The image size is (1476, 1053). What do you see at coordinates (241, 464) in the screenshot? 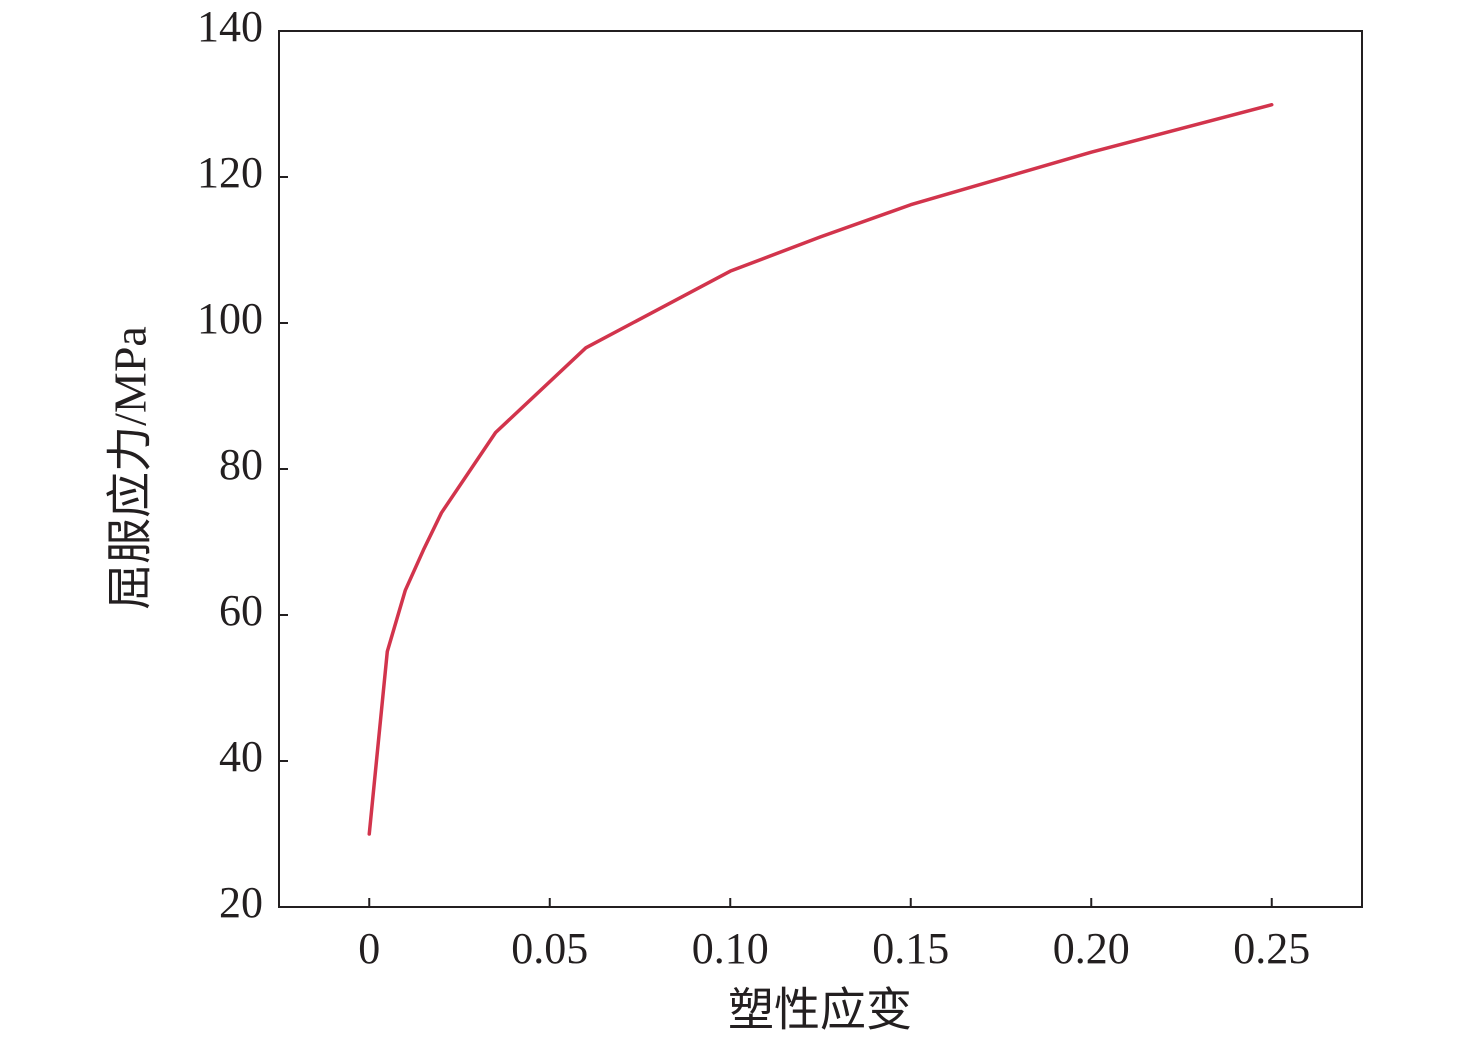
I see `y-tick-label: 80` at bounding box center [241, 464].